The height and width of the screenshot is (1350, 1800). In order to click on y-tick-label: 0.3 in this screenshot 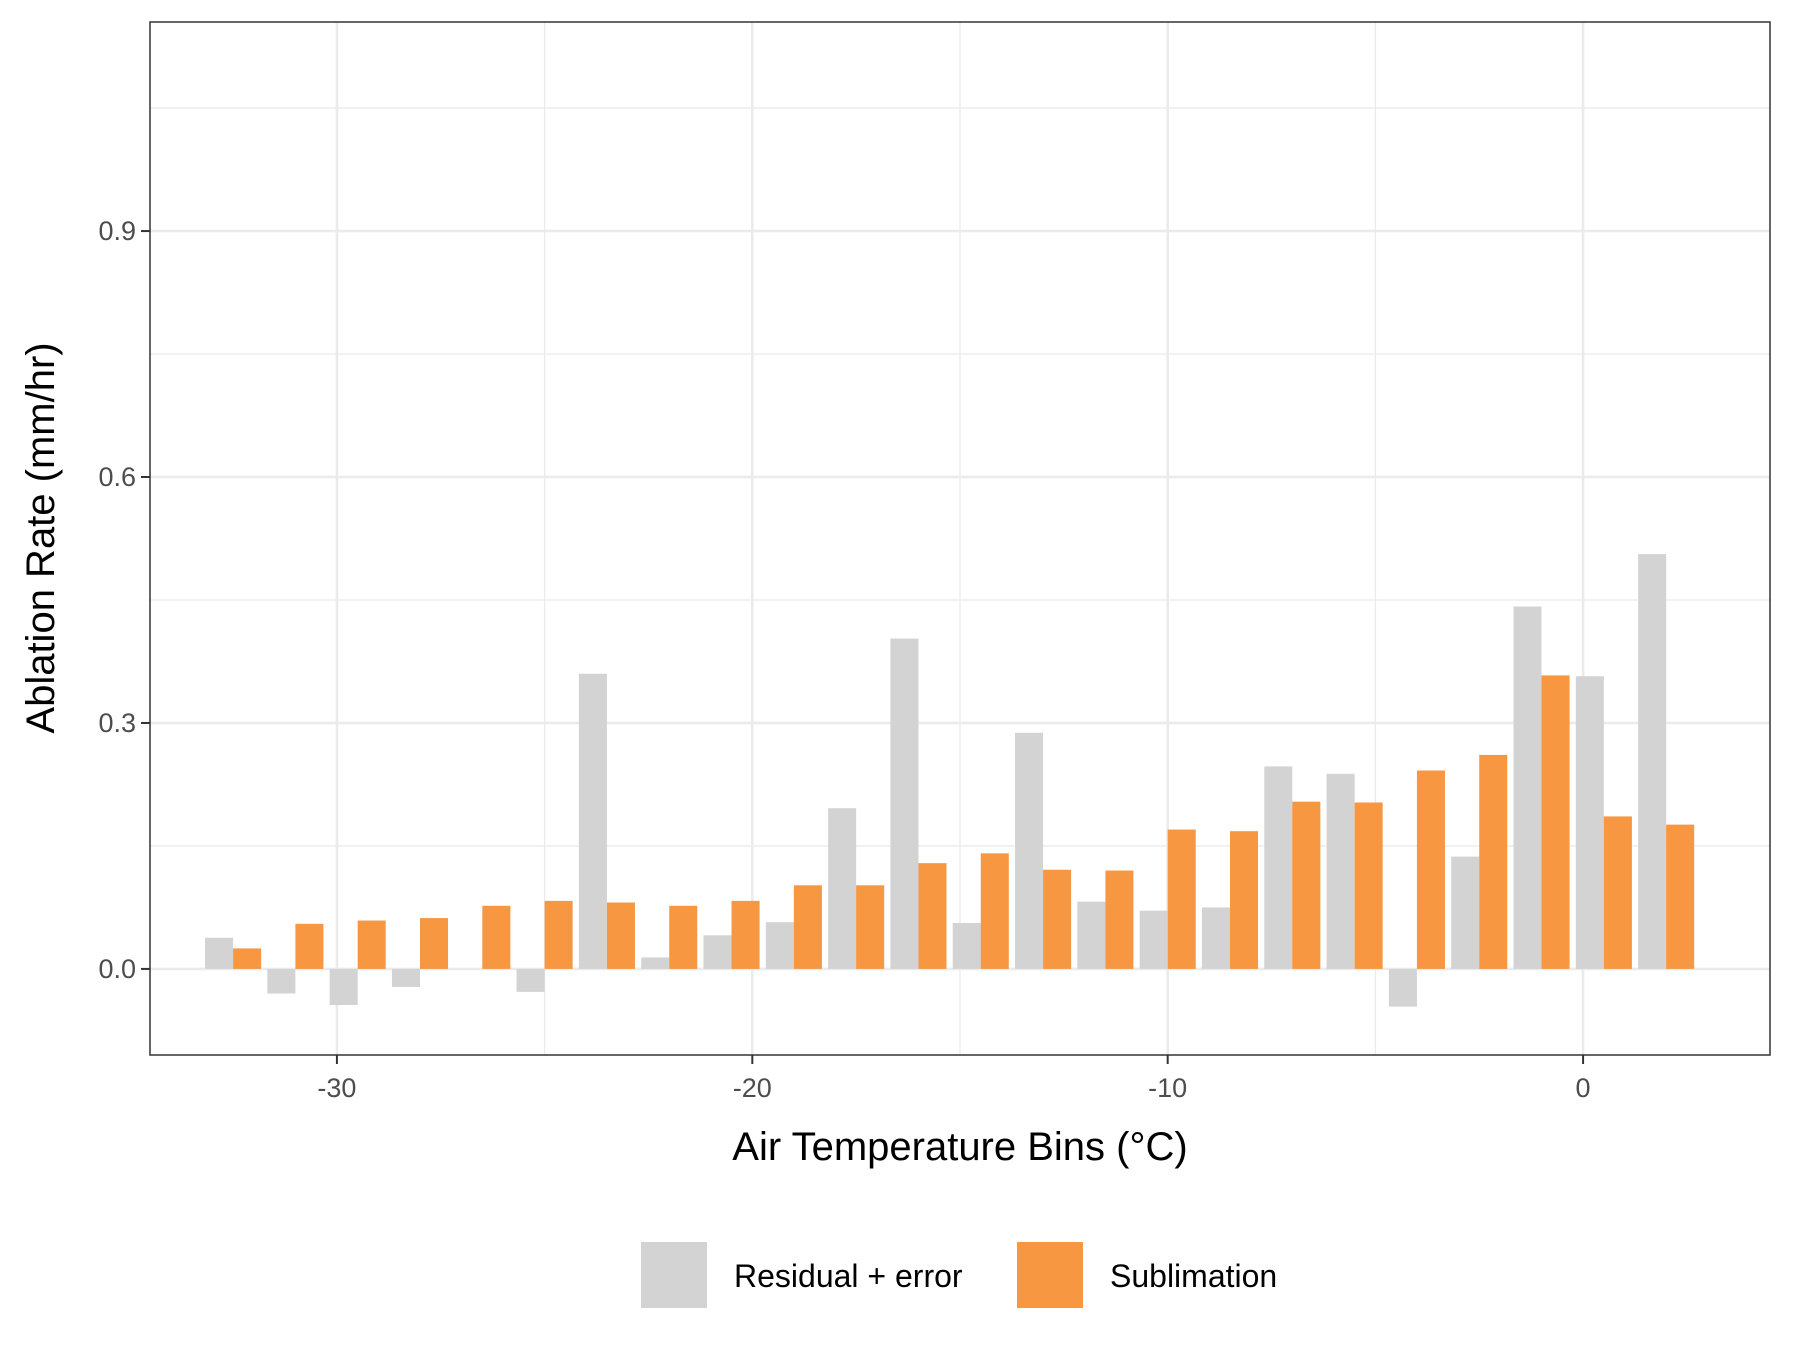, I will do `click(117, 723)`.